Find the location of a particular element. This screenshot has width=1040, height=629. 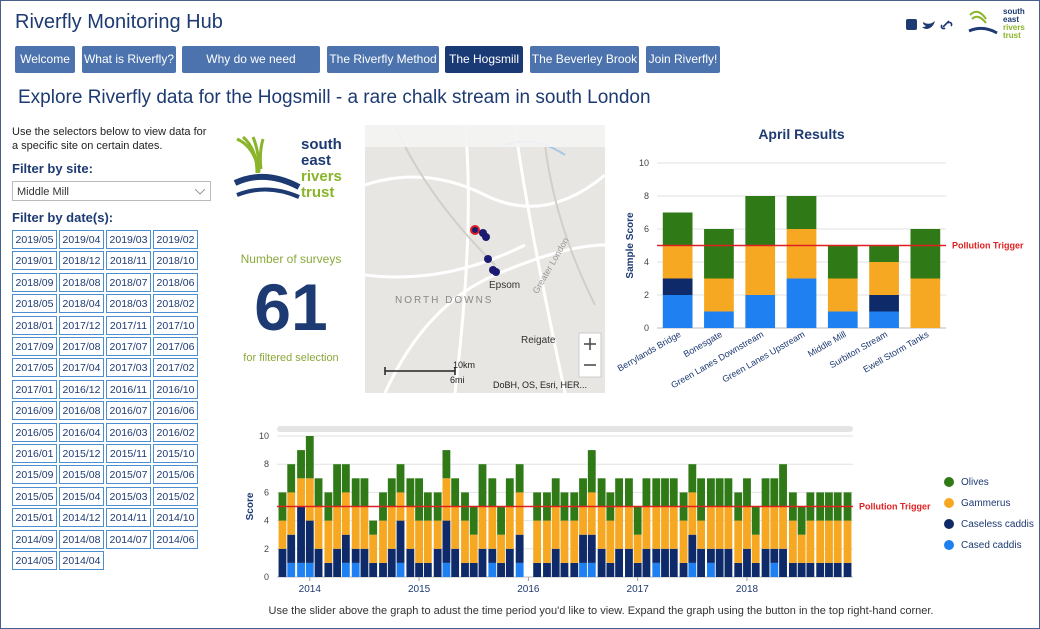

date-button: 2018/11 is located at coordinates (128, 261).